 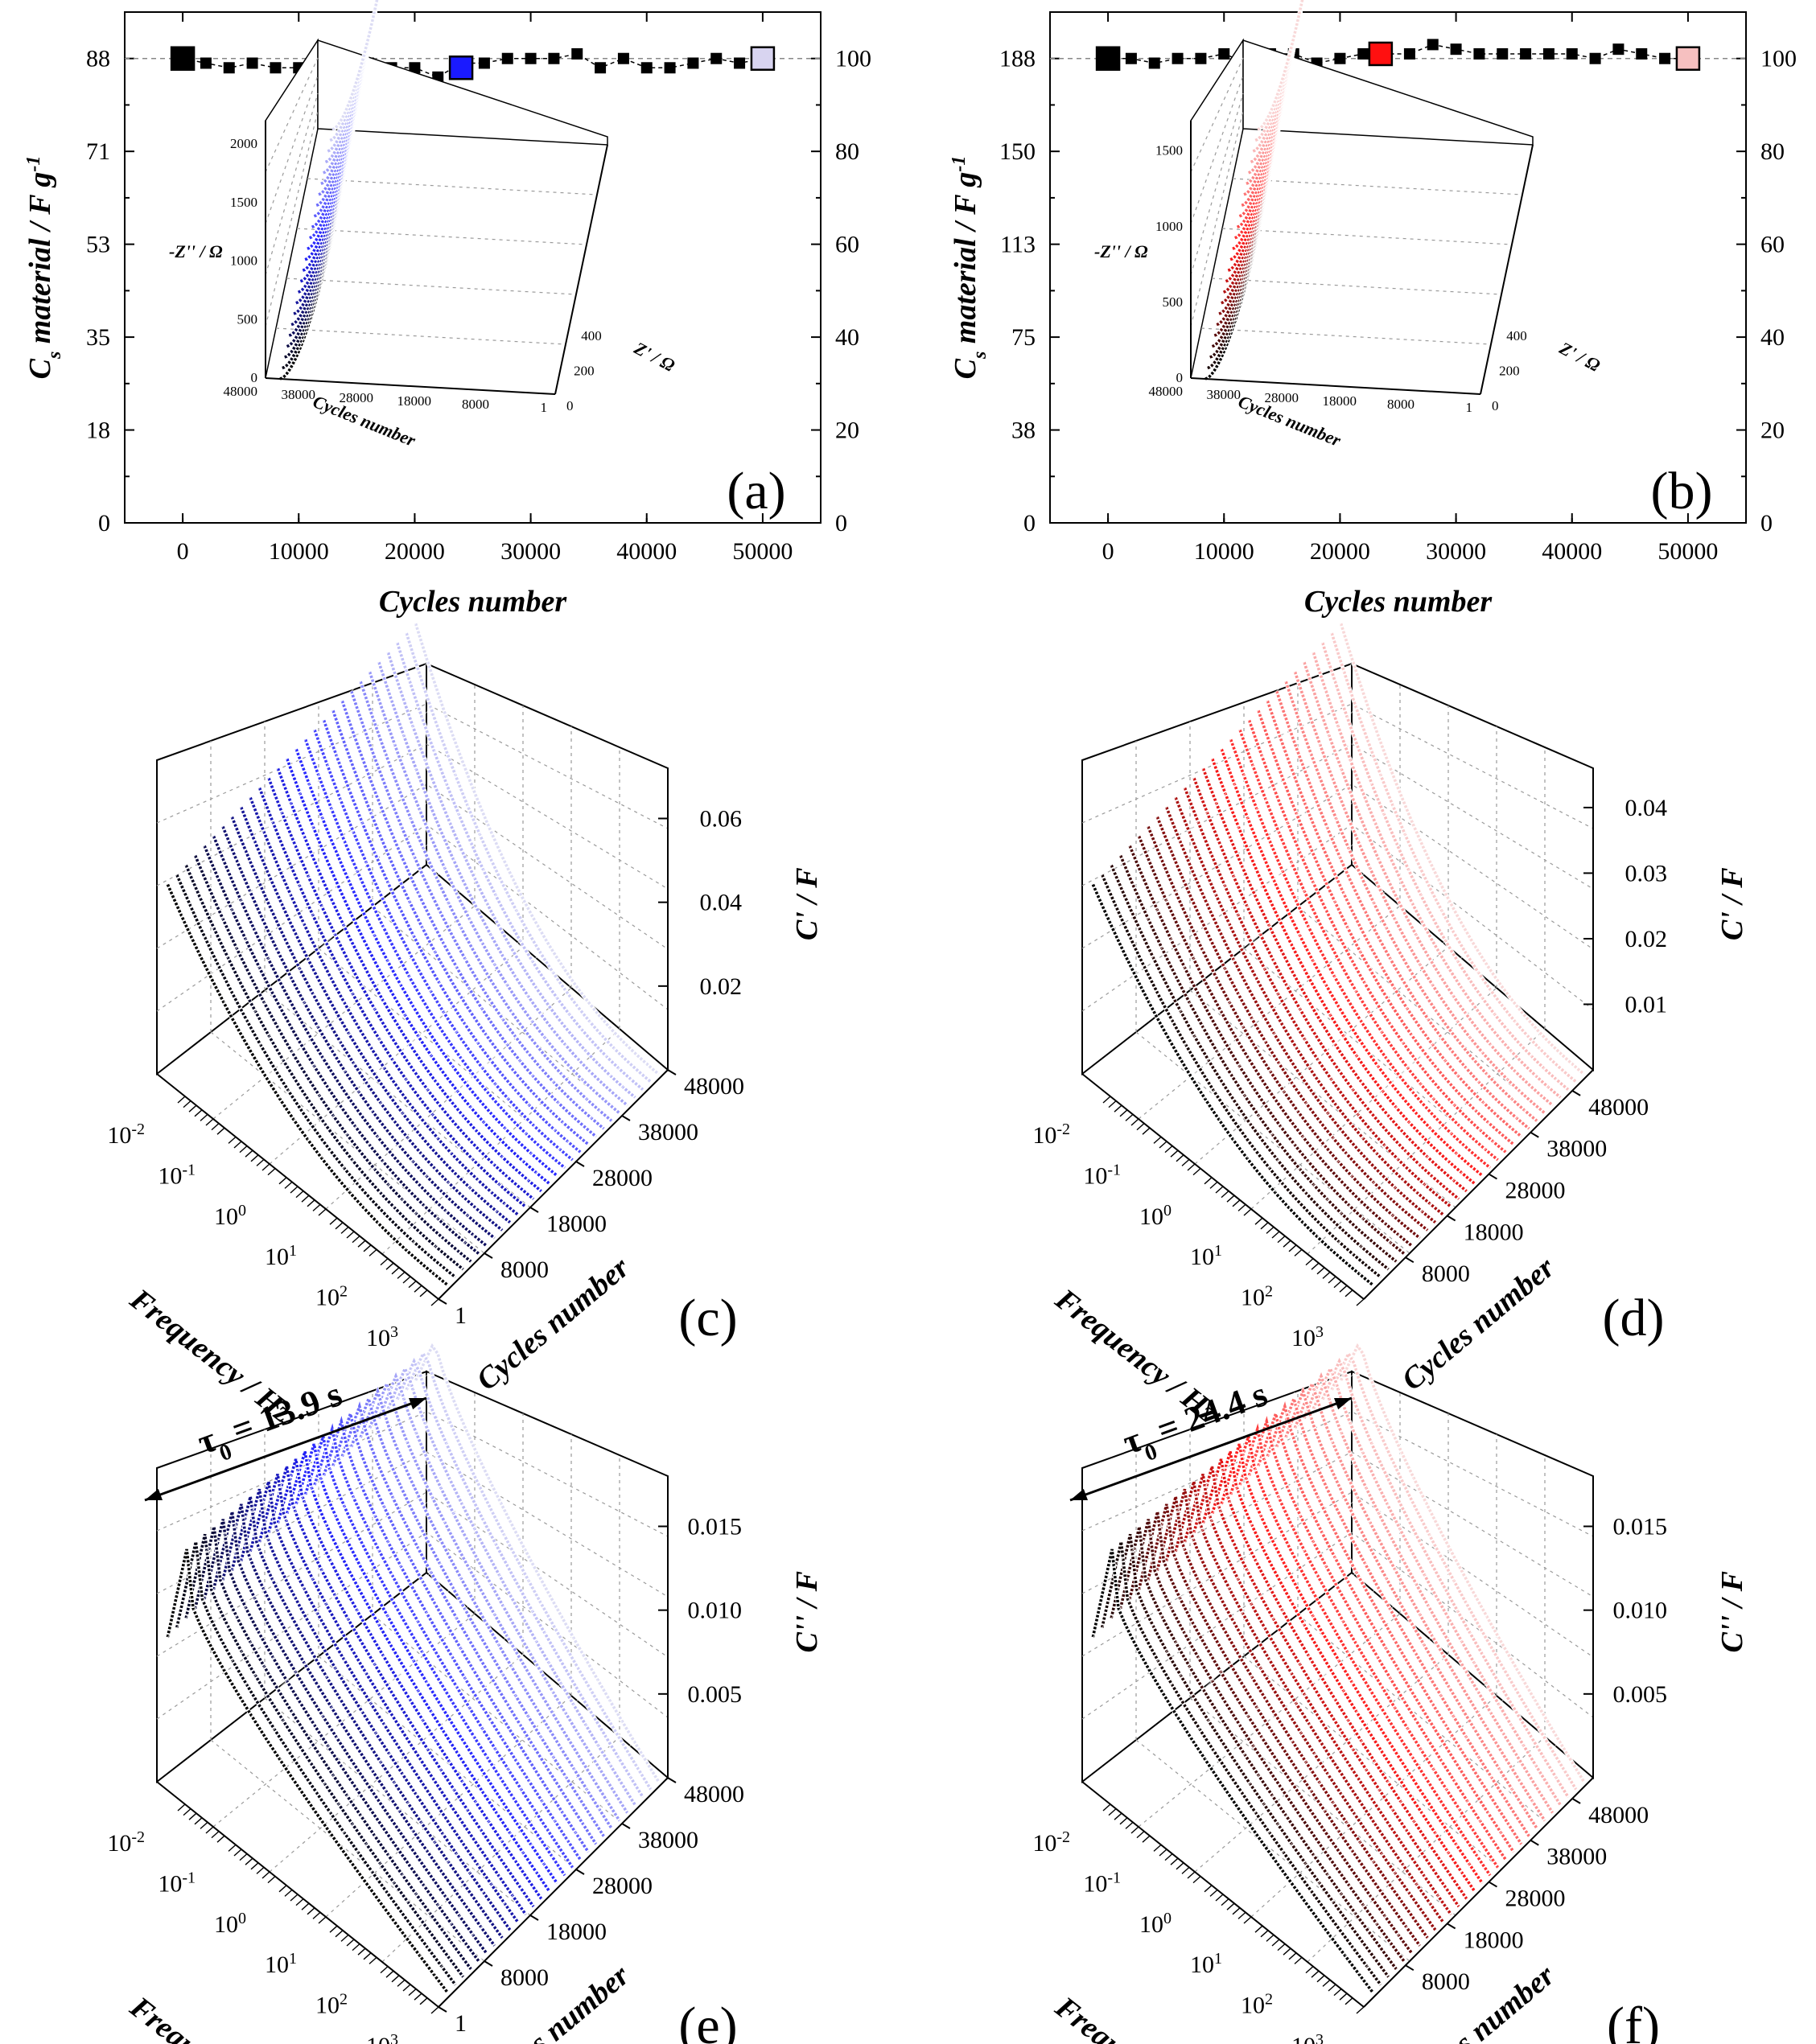 I want to click on freq-tick-label: 10³, so click(x=1308, y=1337).